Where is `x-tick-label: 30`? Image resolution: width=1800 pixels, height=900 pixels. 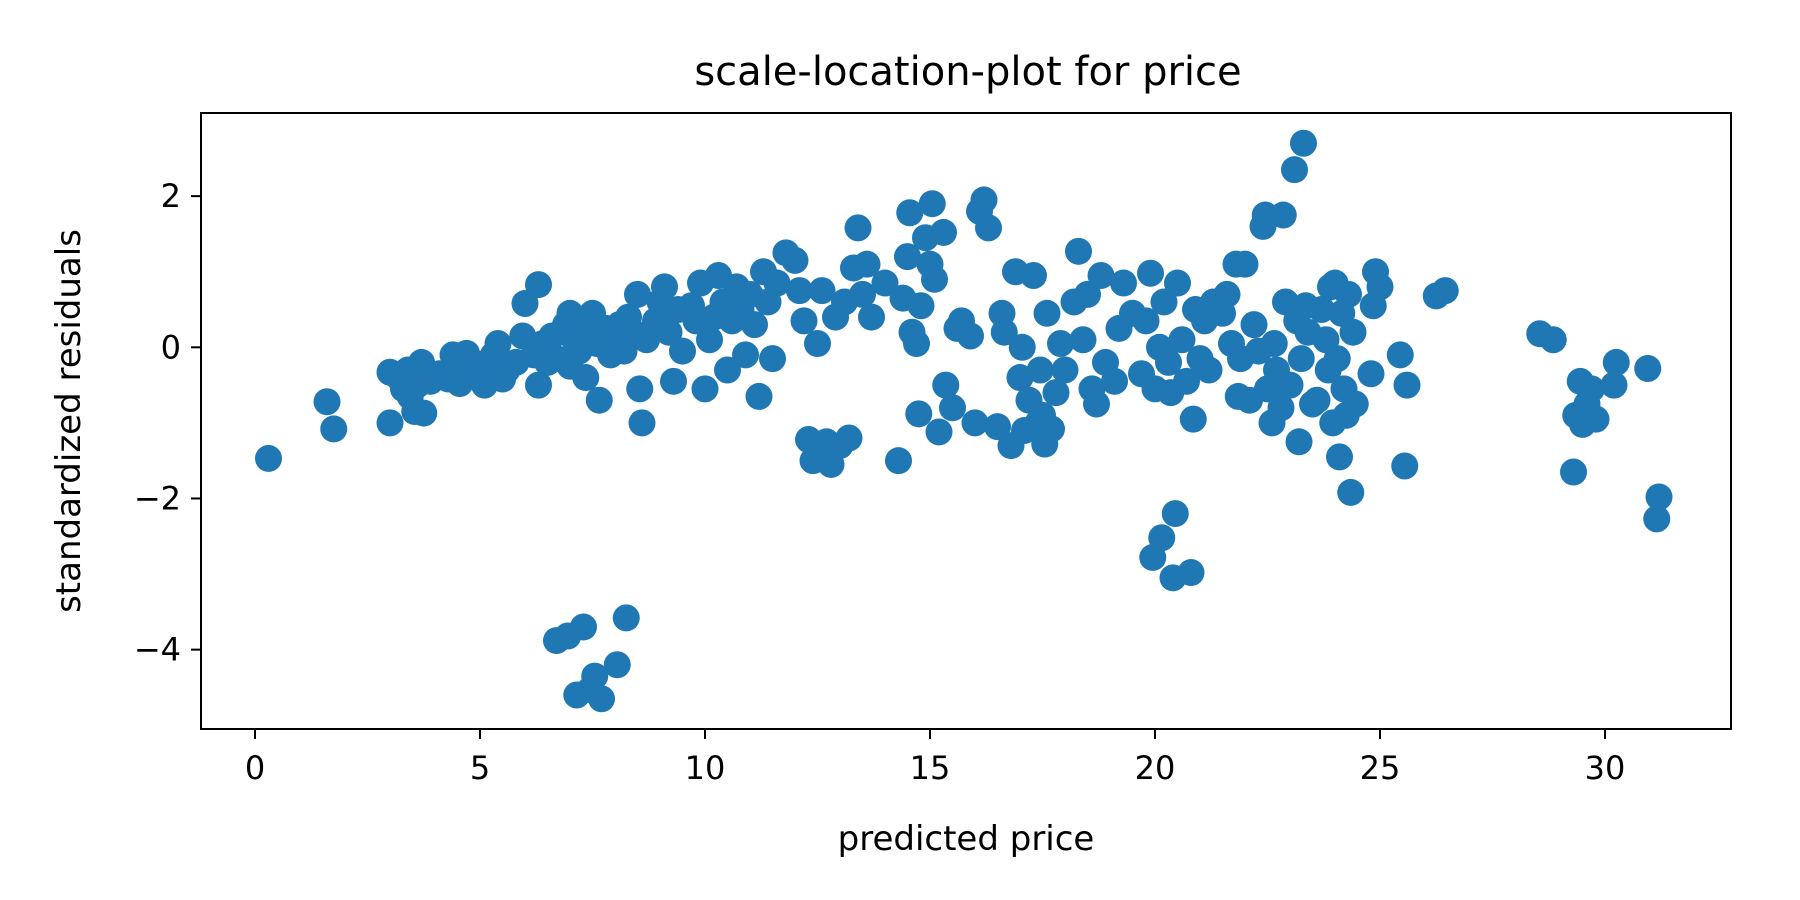 x-tick-label: 30 is located at coordinates (1605, 768).